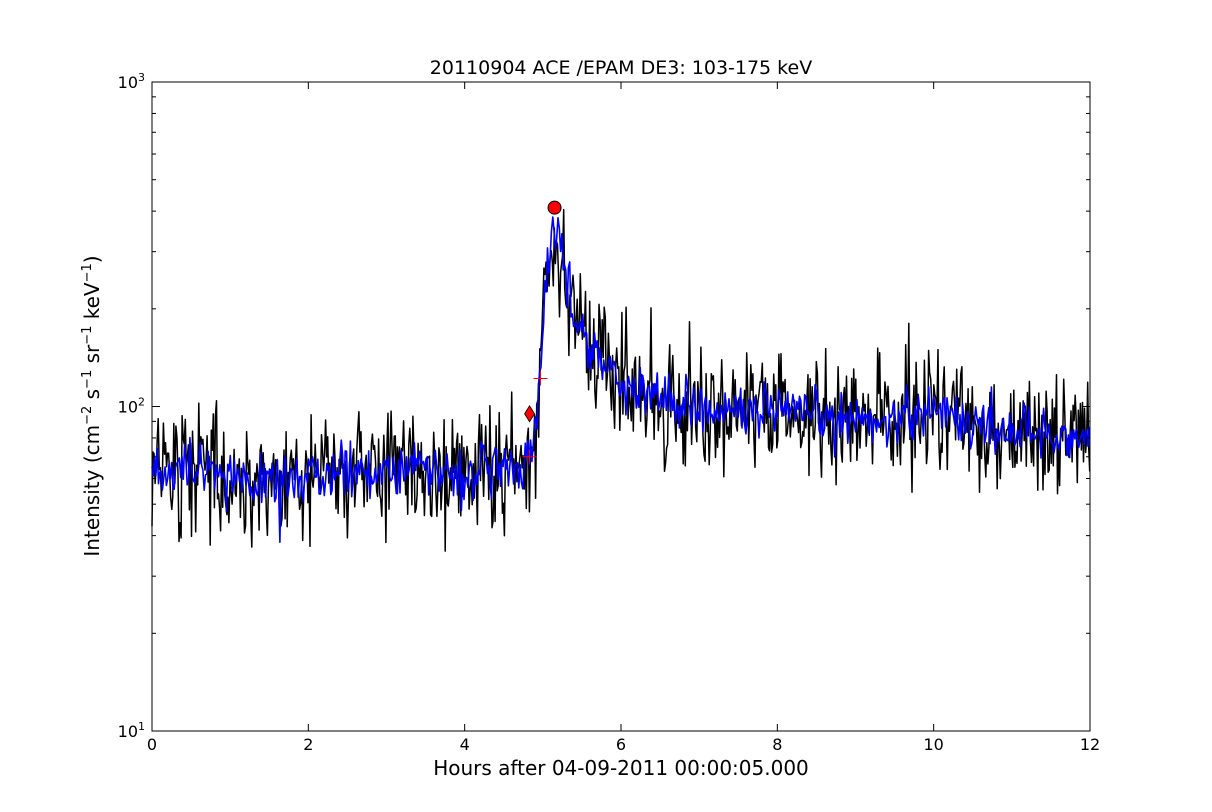 This screenshot has width=1212, height=812. I want to click on x-tick-label: 8, so click(777, 744).